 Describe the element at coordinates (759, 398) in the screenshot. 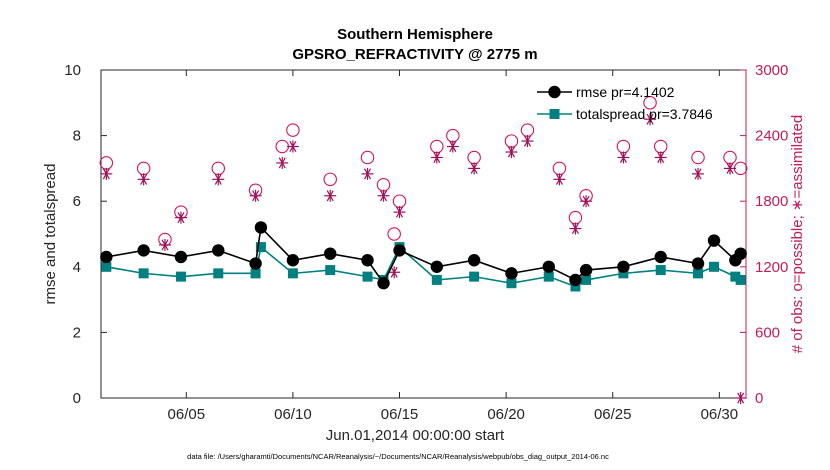

I see `y-tick-label-right: 0` at that location.